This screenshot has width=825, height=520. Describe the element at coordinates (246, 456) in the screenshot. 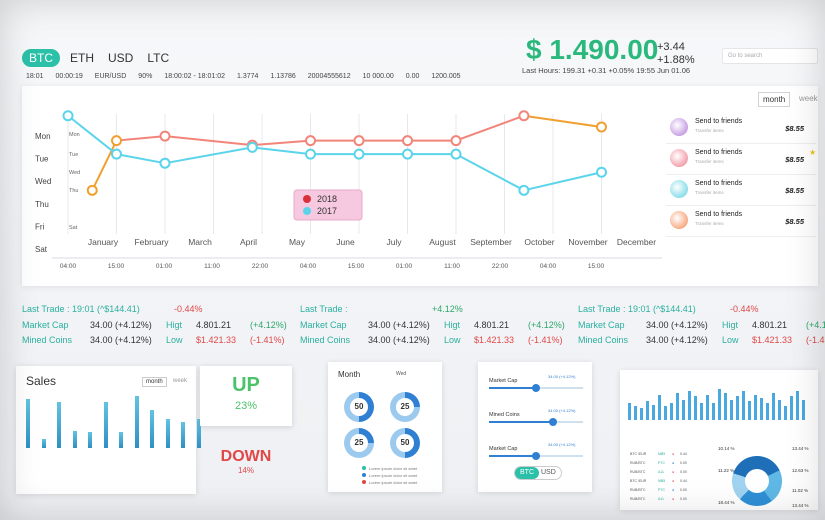

I see `down-label: DOWN` at that location.